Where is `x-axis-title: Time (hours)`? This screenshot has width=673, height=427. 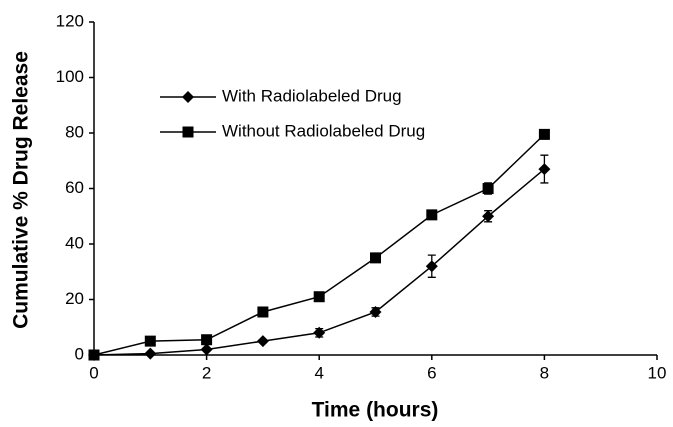 x-axis-title: Time (hours) is located at coordinates (375, 410).